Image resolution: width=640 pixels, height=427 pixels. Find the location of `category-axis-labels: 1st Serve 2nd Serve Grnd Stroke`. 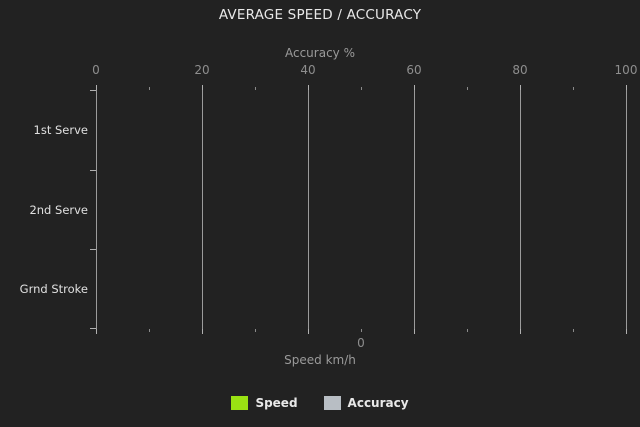

category-axis-labels: 1st Serve 2nd Serve Grnd Stroke is located at coordinates (44, 213).